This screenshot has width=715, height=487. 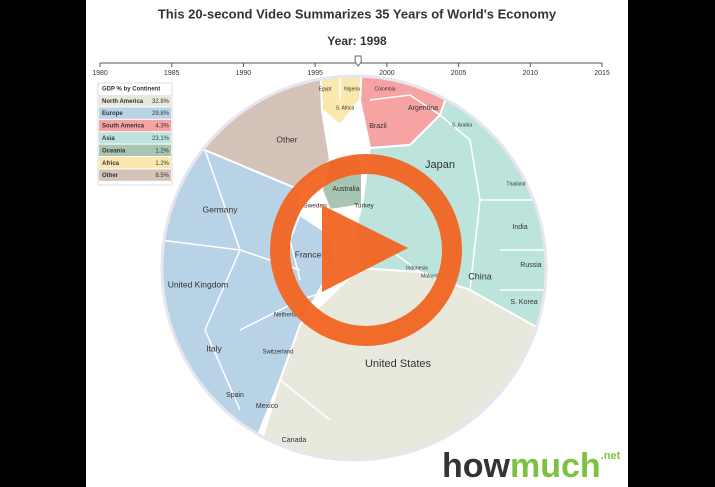 I want to click on cell-label: United Kingdom, so click(x=198, y=284).